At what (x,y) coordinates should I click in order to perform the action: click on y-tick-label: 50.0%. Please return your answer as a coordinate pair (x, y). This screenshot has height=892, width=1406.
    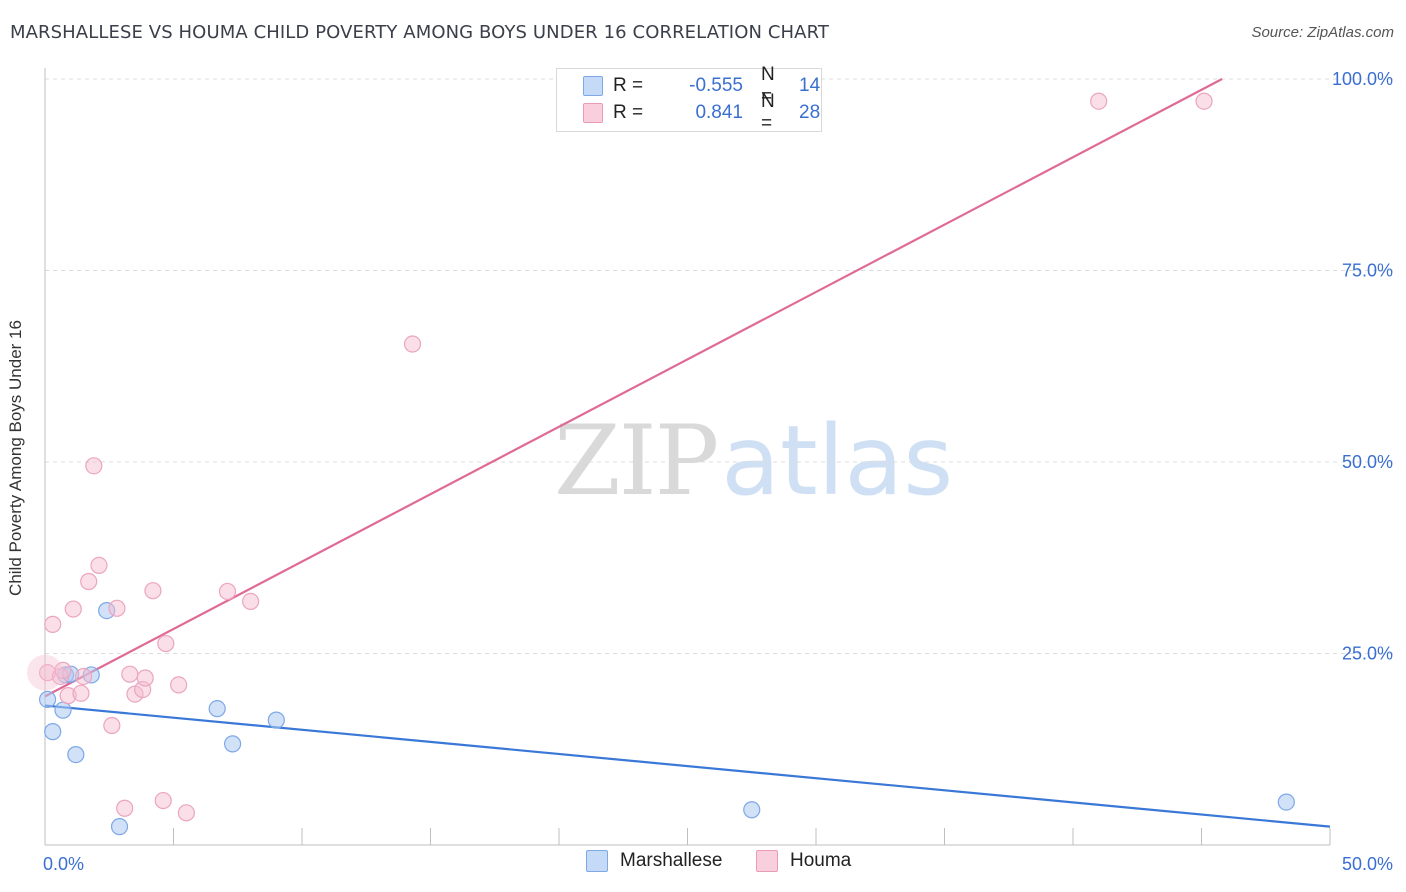
    Looking at the image, I should click on (1367, 462).